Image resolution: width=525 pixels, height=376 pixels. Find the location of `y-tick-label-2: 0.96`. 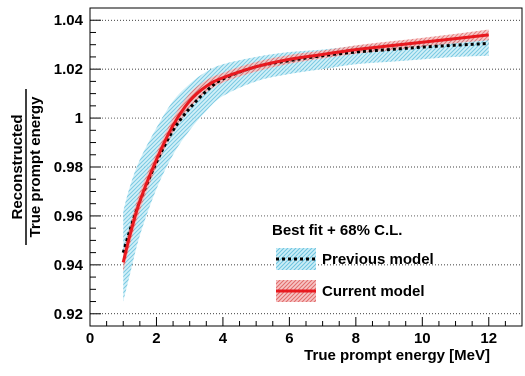

y-tick-label-2: 0.96 is located at coordinates (68, 216).